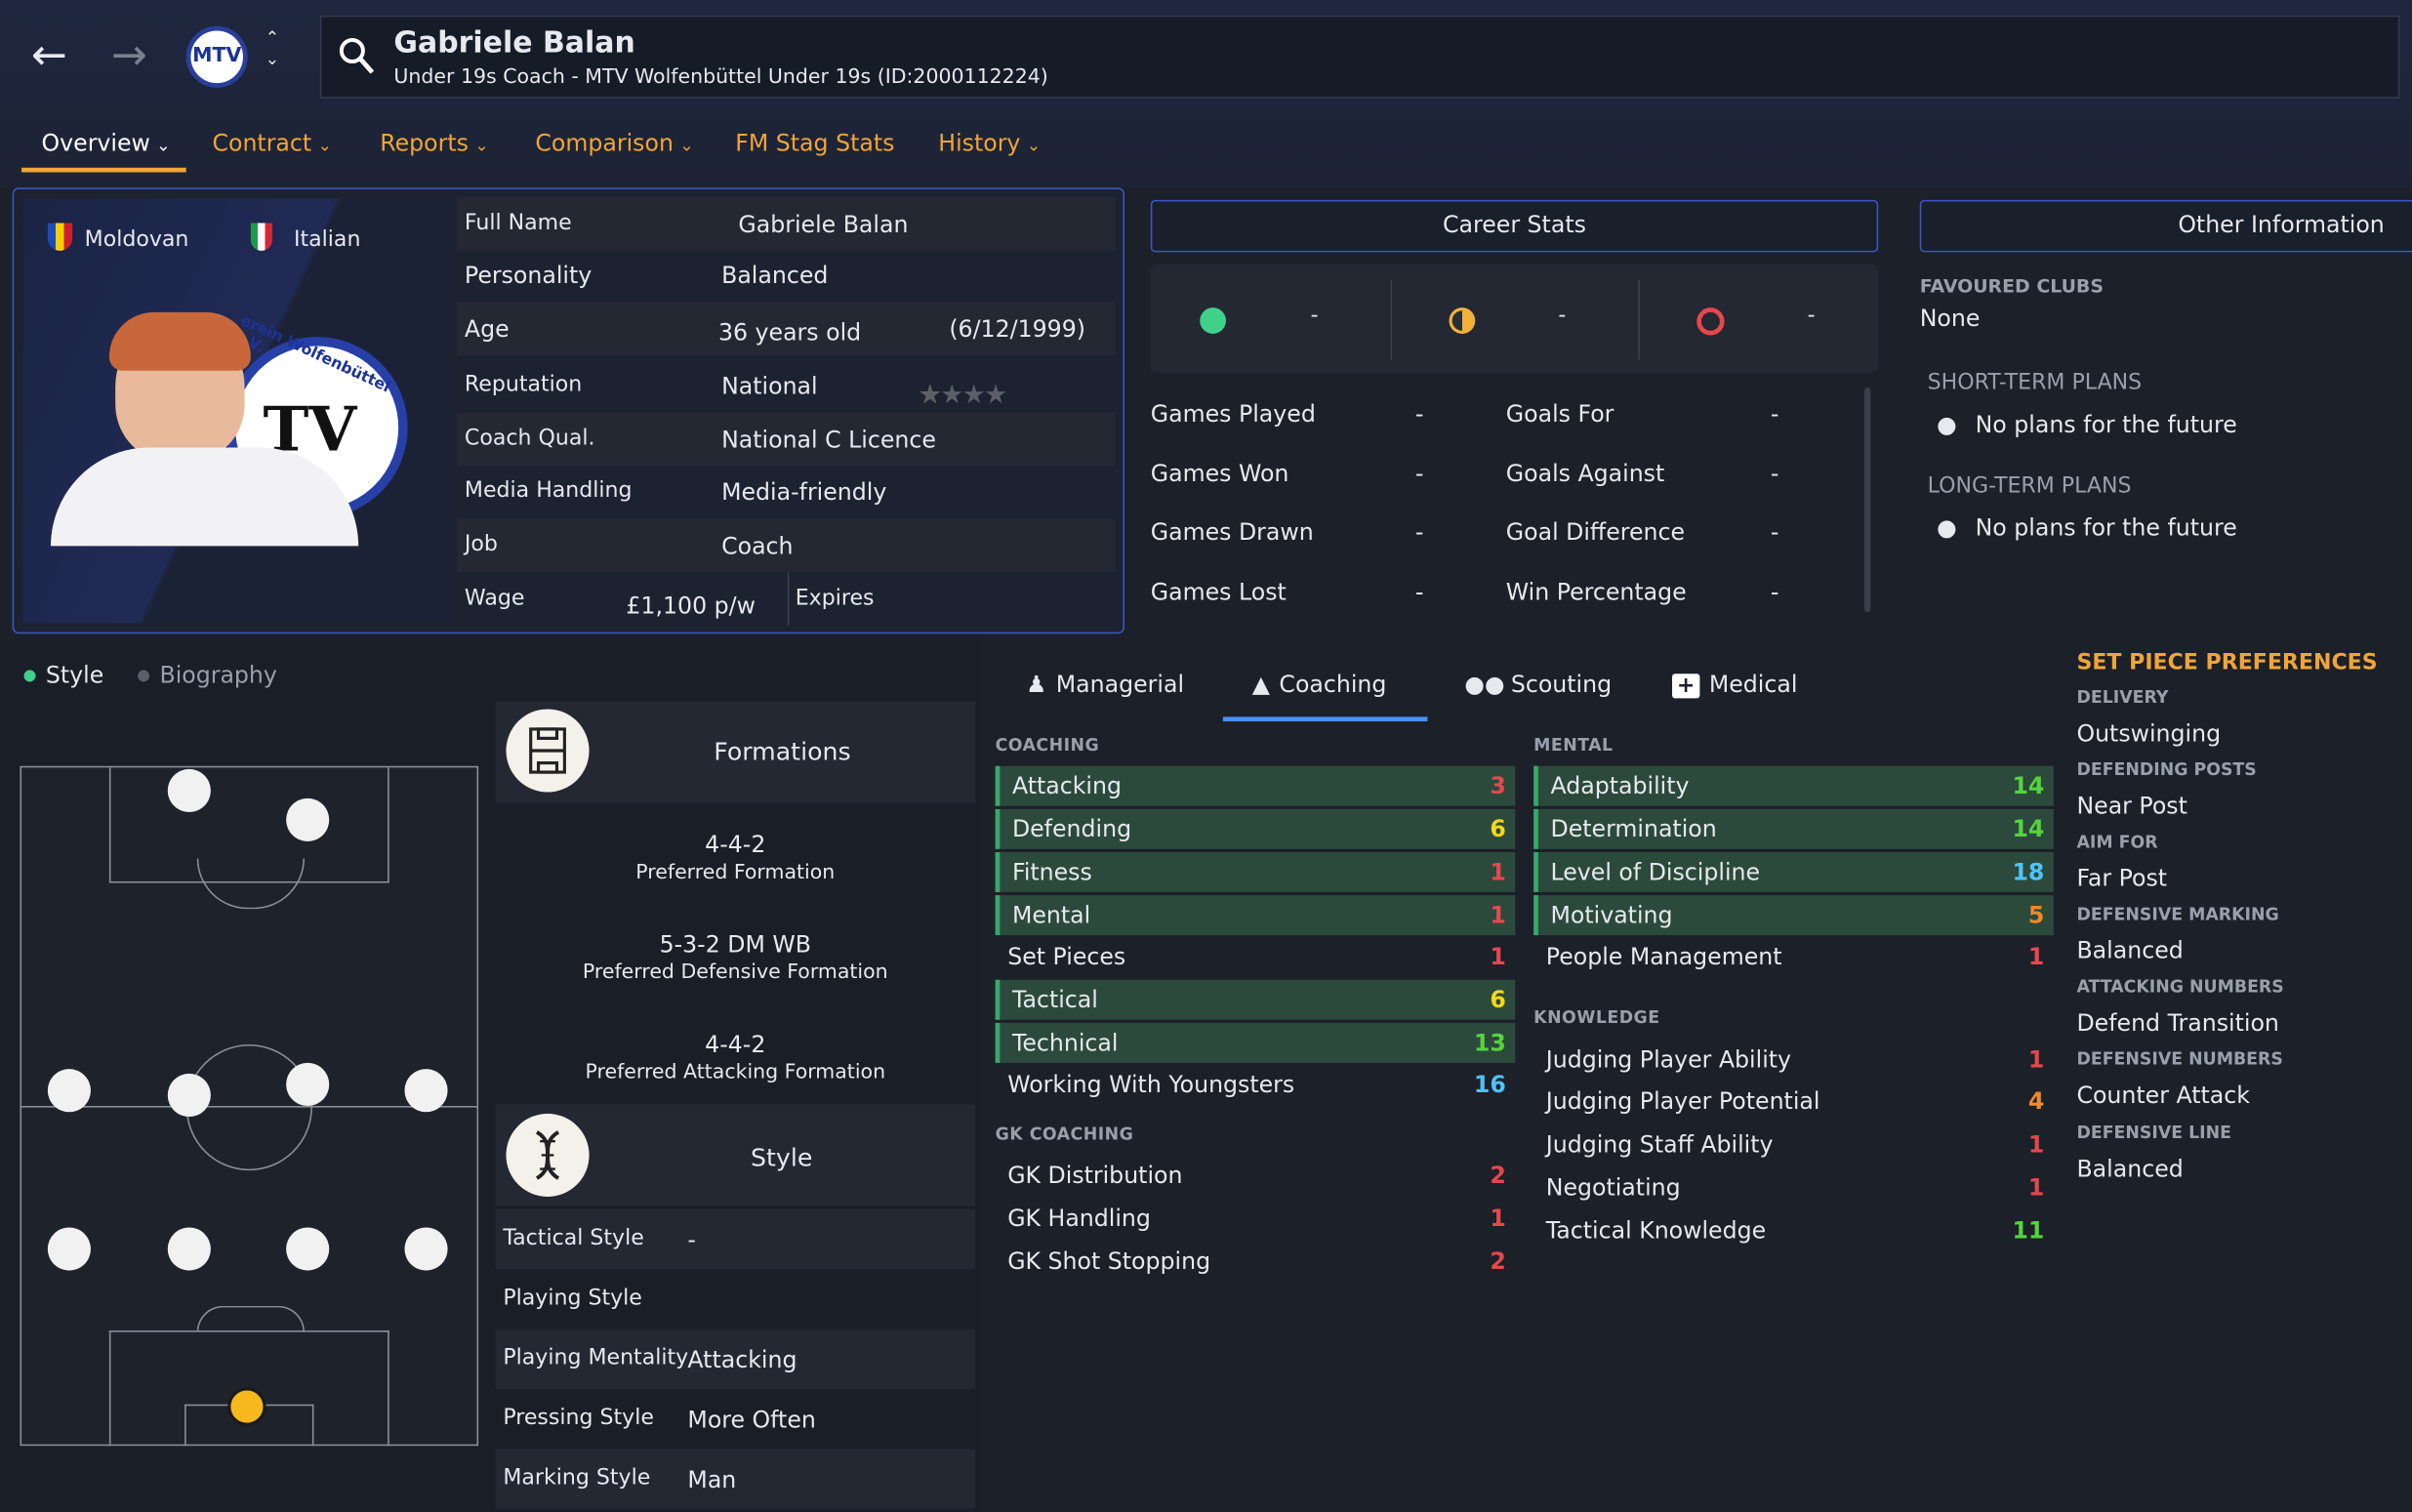  What do you see at coordinates (1734, 685) in the screenshot?
I see `tab-medical: + Medical` at bounding box center [1734, 685].